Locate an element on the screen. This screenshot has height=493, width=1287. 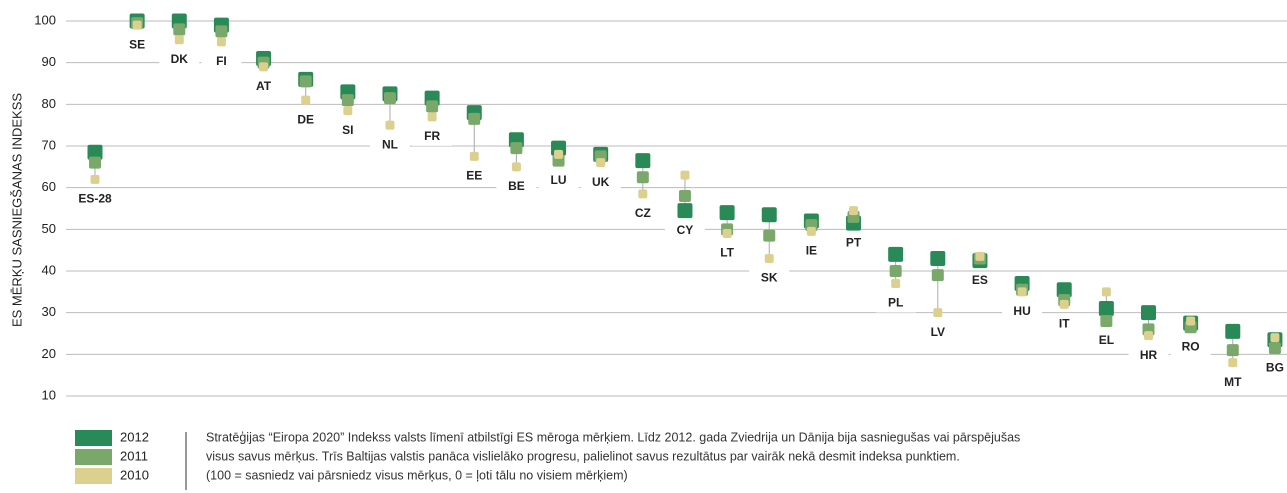
category-label: IT is located at coordinates (1064, 324).